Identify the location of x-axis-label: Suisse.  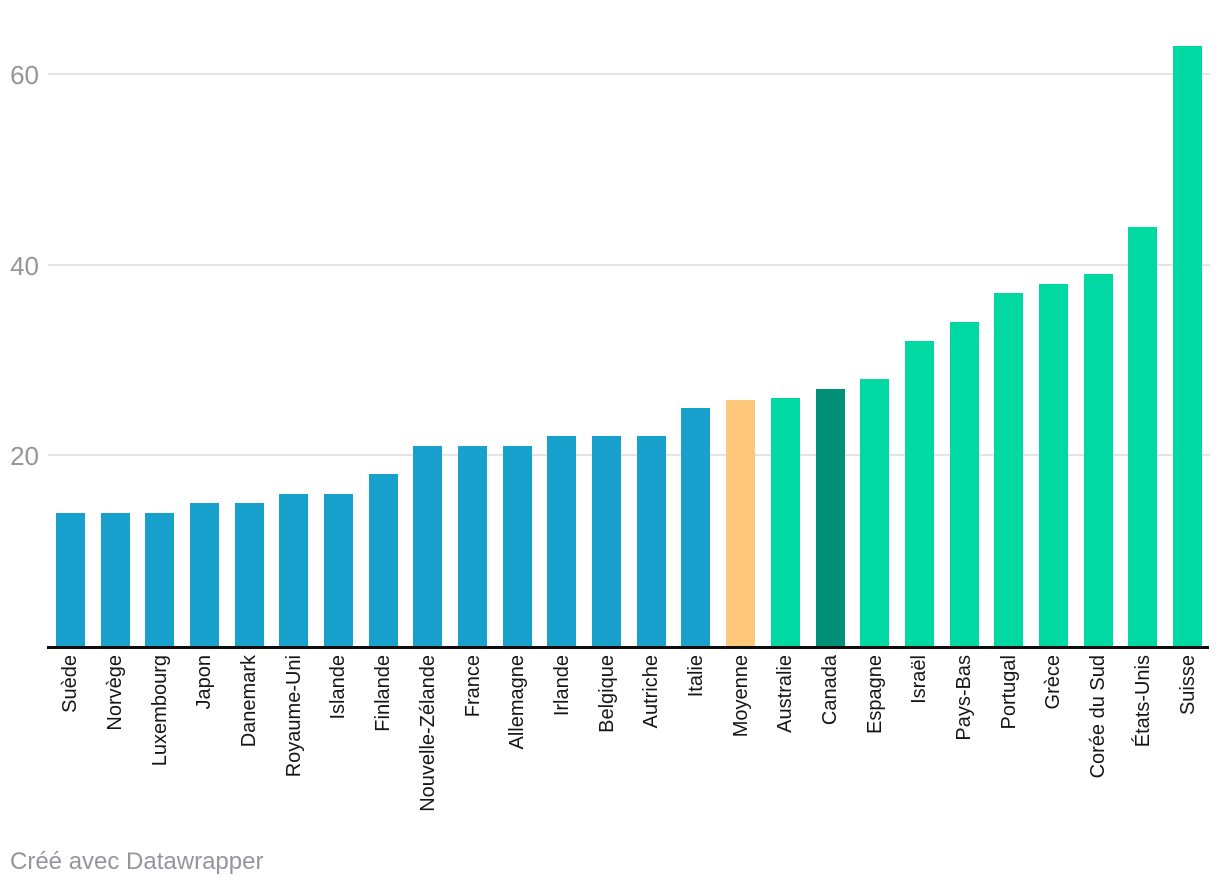
(1187, 685).